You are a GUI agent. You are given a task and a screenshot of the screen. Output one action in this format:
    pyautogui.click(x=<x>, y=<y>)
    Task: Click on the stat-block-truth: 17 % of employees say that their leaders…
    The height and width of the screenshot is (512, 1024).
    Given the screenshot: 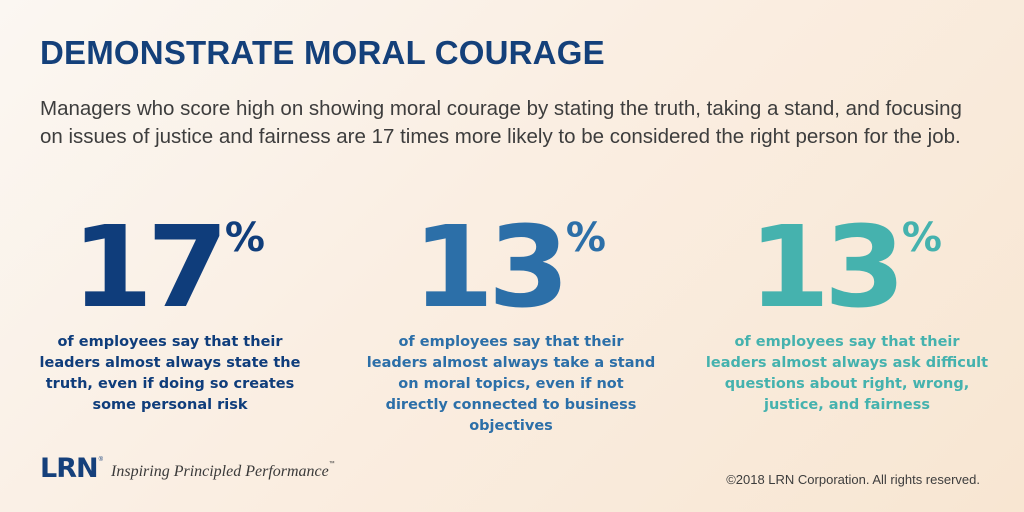 What is the action you would take?
    pyautogui.click(x=170, y=314)
    